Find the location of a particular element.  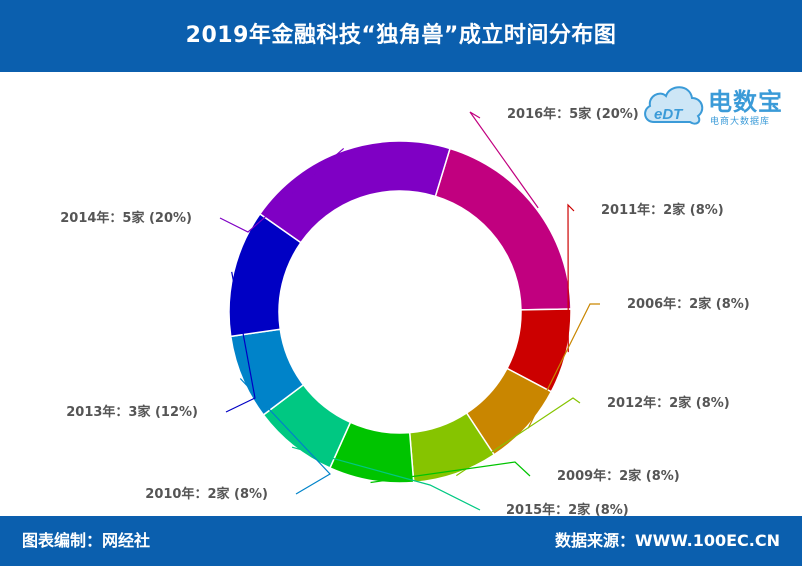

brand-tagline: 电商大数据库 is located at coordinates (740, 122).